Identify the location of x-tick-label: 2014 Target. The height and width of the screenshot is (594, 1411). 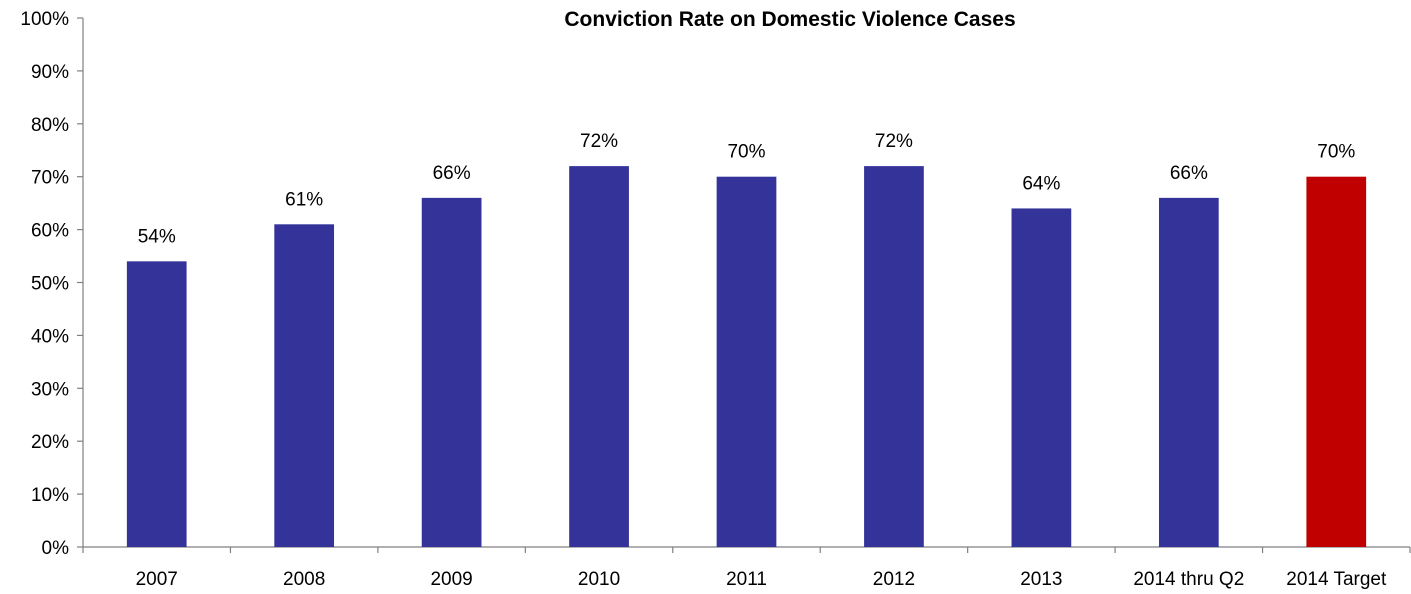
(1336, 579).